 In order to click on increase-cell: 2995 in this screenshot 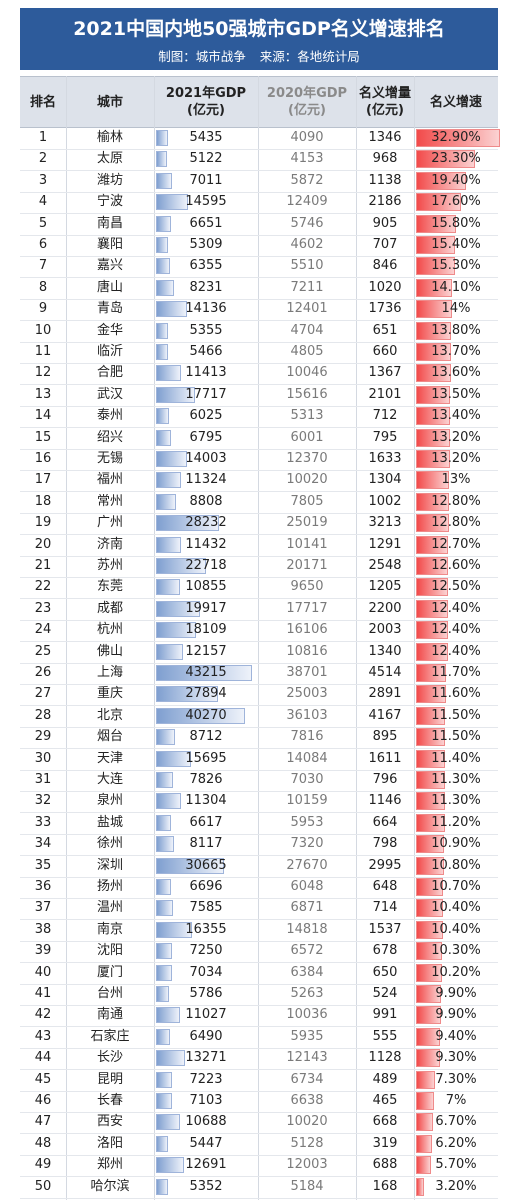, I will do `click(385, 865)`.